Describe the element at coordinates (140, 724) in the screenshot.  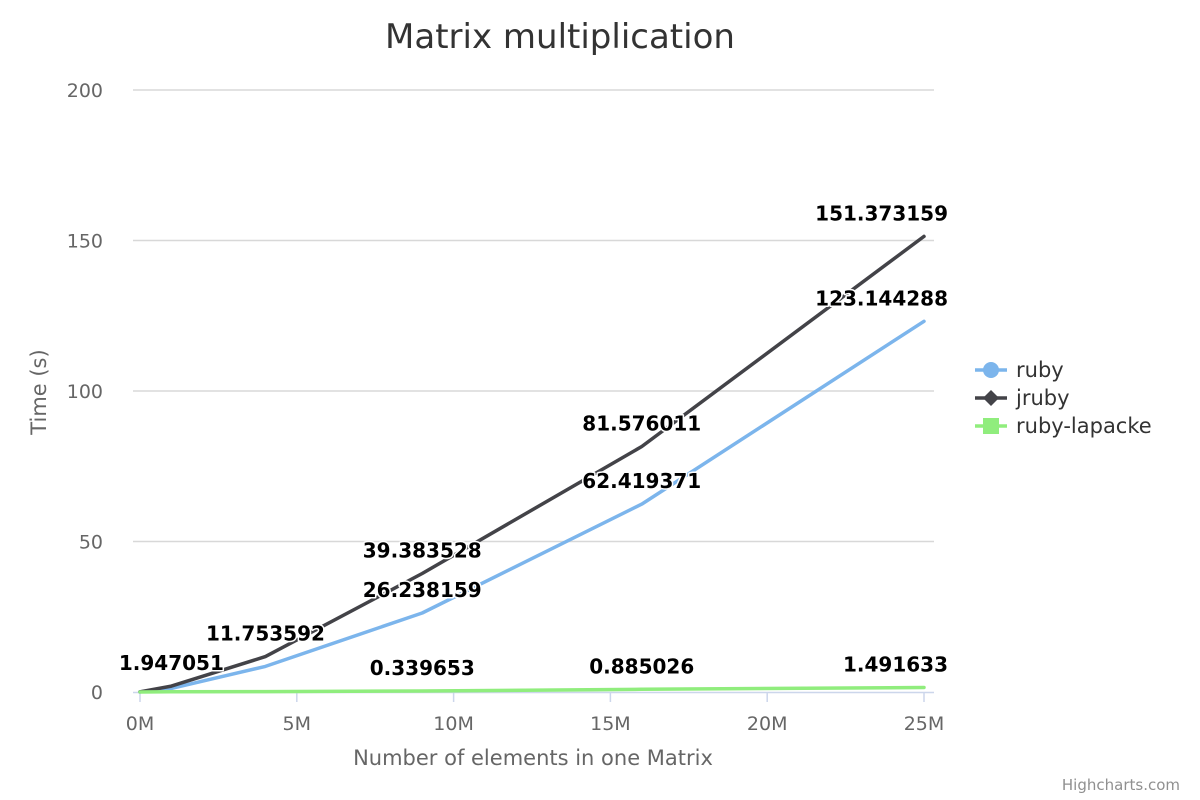
I see `x-tick-label: 0M` at that location.